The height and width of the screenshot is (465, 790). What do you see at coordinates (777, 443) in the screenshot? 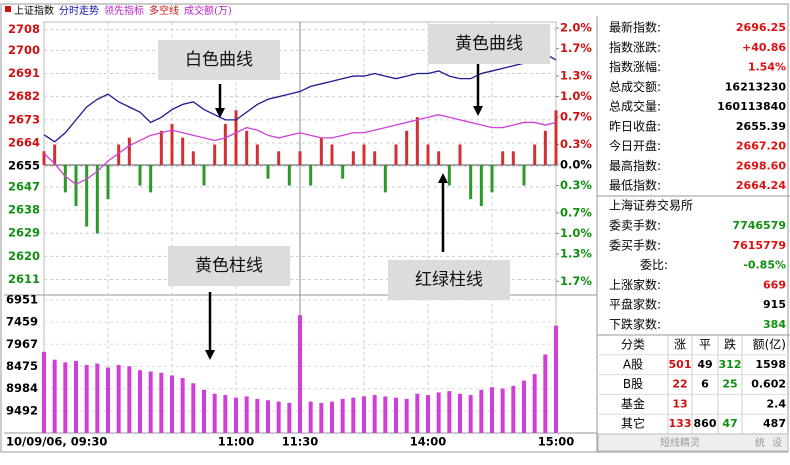
I see `footer-tab: 设` at bounding box center [777, 443].